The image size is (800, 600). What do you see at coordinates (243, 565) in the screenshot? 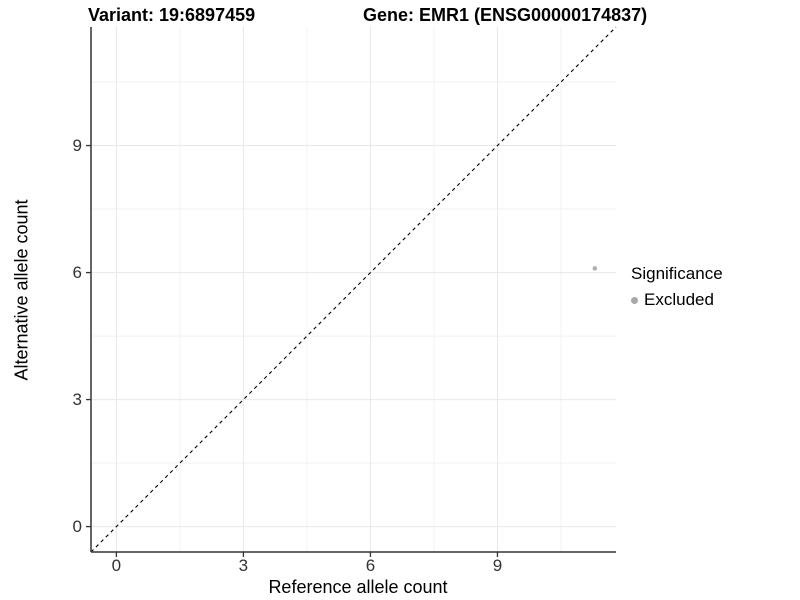
I see `x-tick-label: 3` at bounding box center [243, 565].